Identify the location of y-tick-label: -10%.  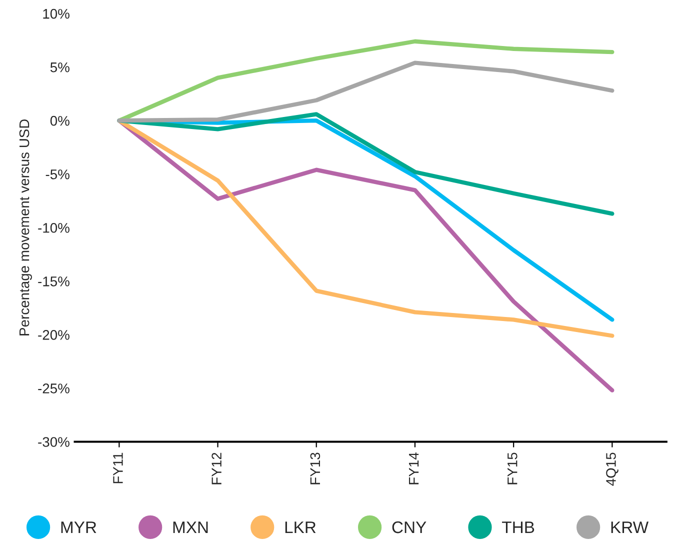
(54, 227).